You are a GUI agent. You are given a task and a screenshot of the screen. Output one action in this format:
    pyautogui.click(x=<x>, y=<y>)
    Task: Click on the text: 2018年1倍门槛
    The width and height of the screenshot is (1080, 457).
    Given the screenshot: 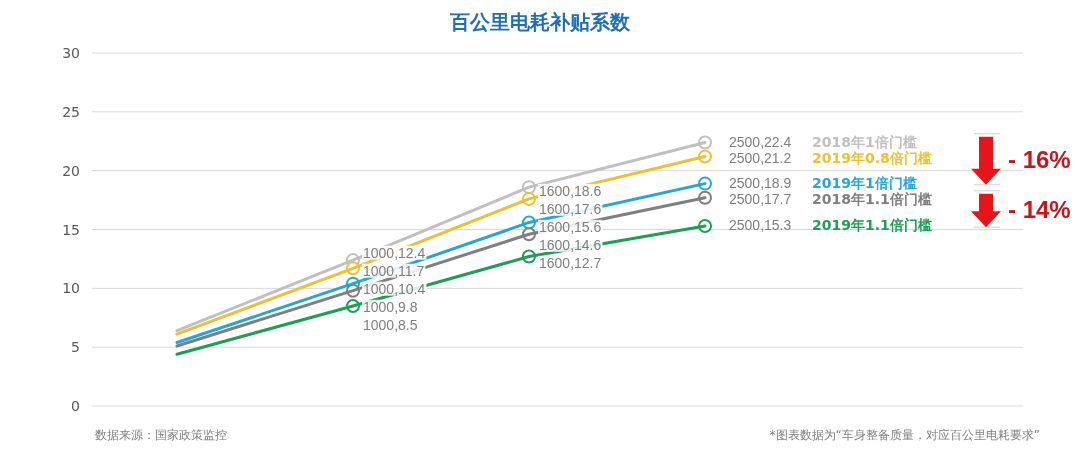 What is the action you would take?
    pyautogui.click(x=864, y=141)
    